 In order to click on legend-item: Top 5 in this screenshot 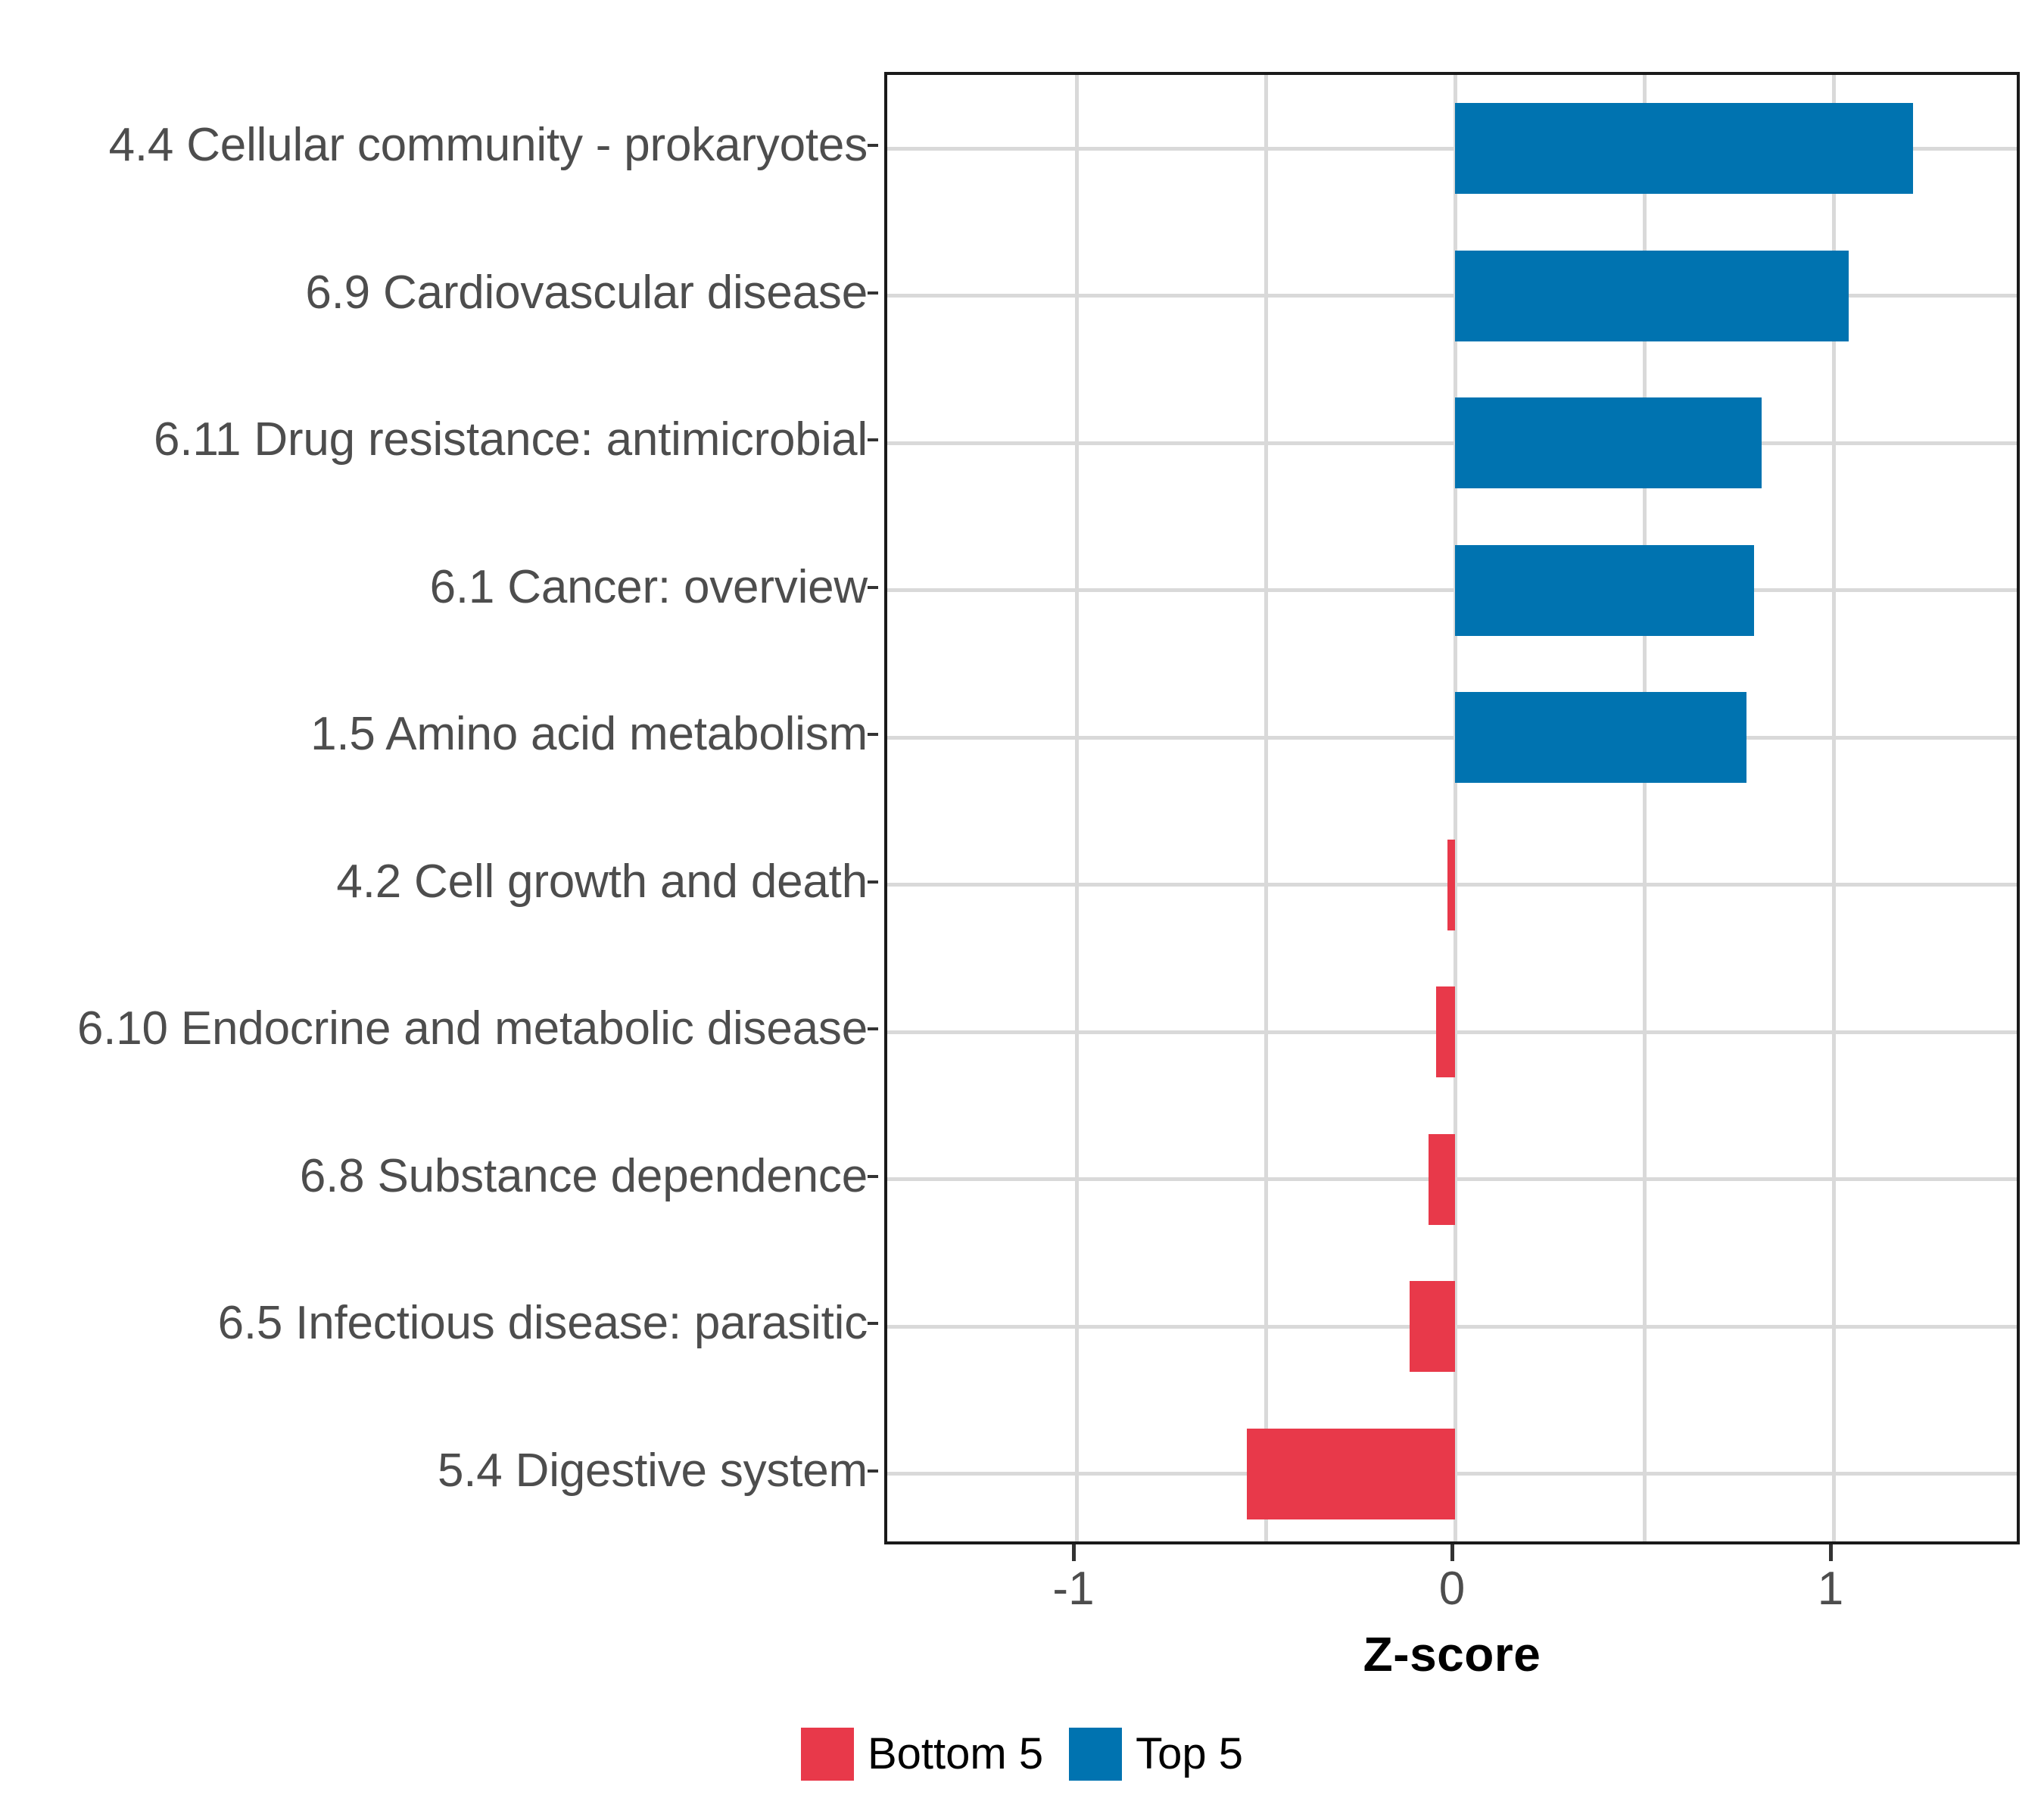, I will do `click(1156, 1754)`.